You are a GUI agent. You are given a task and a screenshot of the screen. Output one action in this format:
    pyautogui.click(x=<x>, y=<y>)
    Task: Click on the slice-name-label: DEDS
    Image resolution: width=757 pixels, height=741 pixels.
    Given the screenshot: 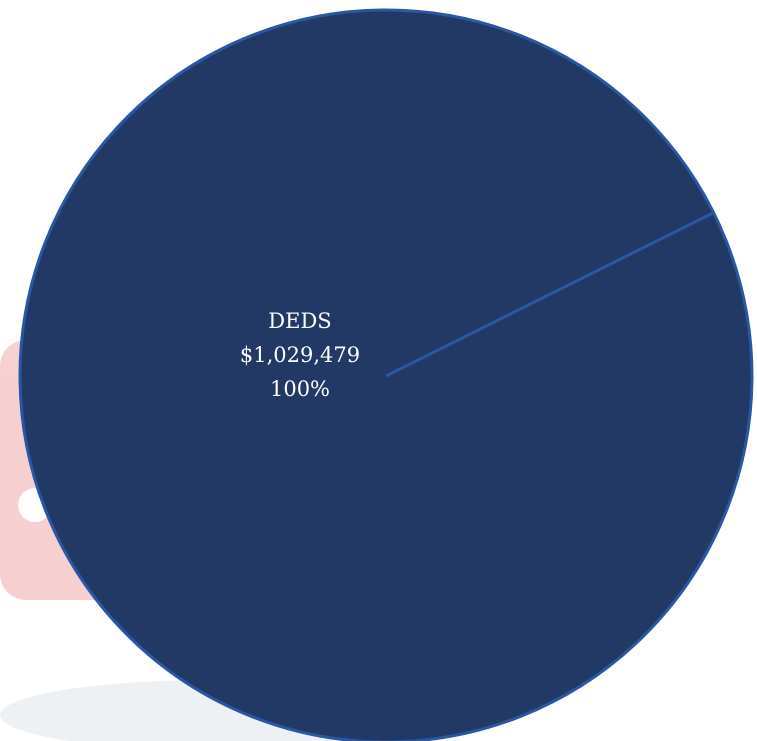 What is the action you would take?
    pyautogui.click(x=299, y=321)
    